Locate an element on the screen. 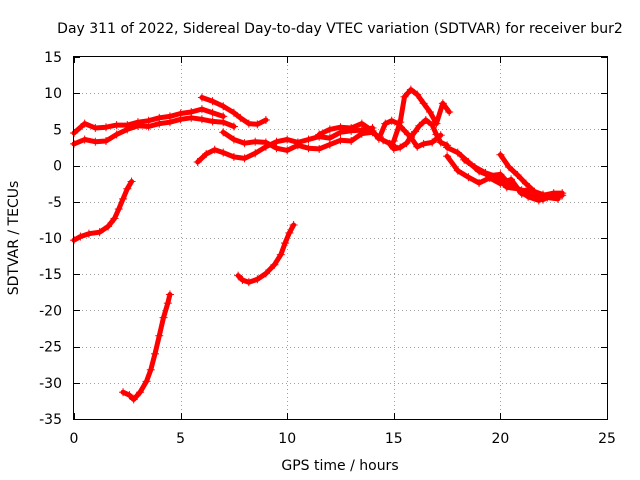  y-tick-label: -15 is located at coordinates (50, 275).